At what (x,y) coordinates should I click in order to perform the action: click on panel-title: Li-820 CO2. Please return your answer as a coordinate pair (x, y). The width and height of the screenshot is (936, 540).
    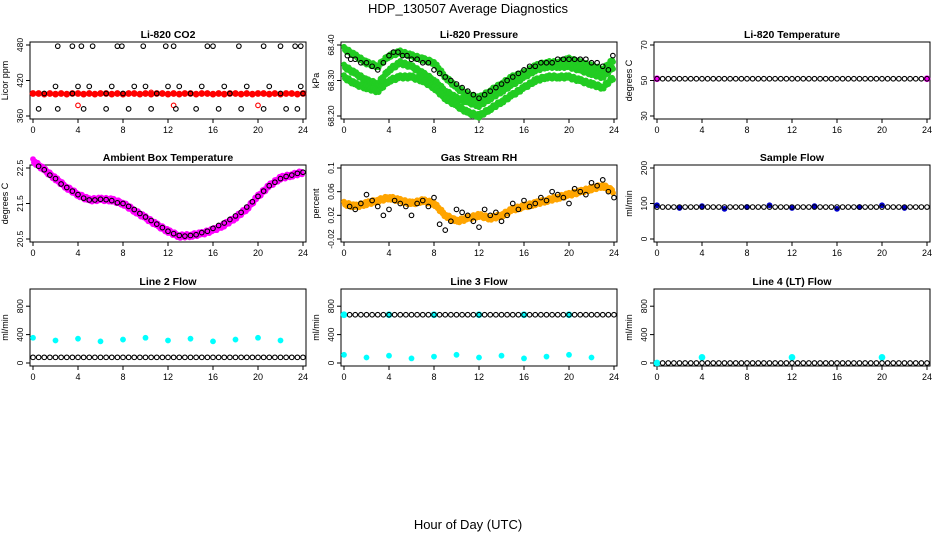
    Looking at the image, I should click on (168, 35).